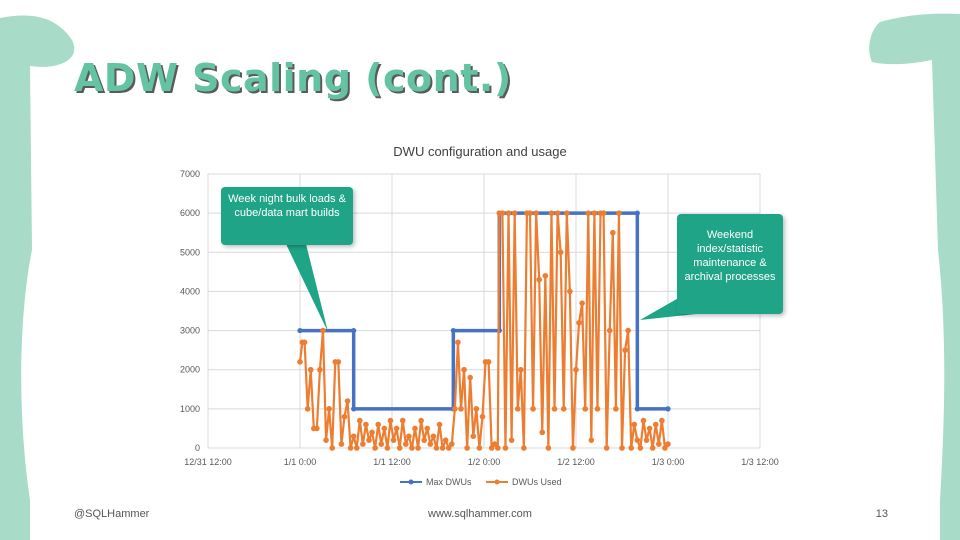 The width and height of the screenshot is (960, 540). I want to click on y-axis: 0 1000 2000 3000 4000 5000 6000 7000, so click(190, 311).